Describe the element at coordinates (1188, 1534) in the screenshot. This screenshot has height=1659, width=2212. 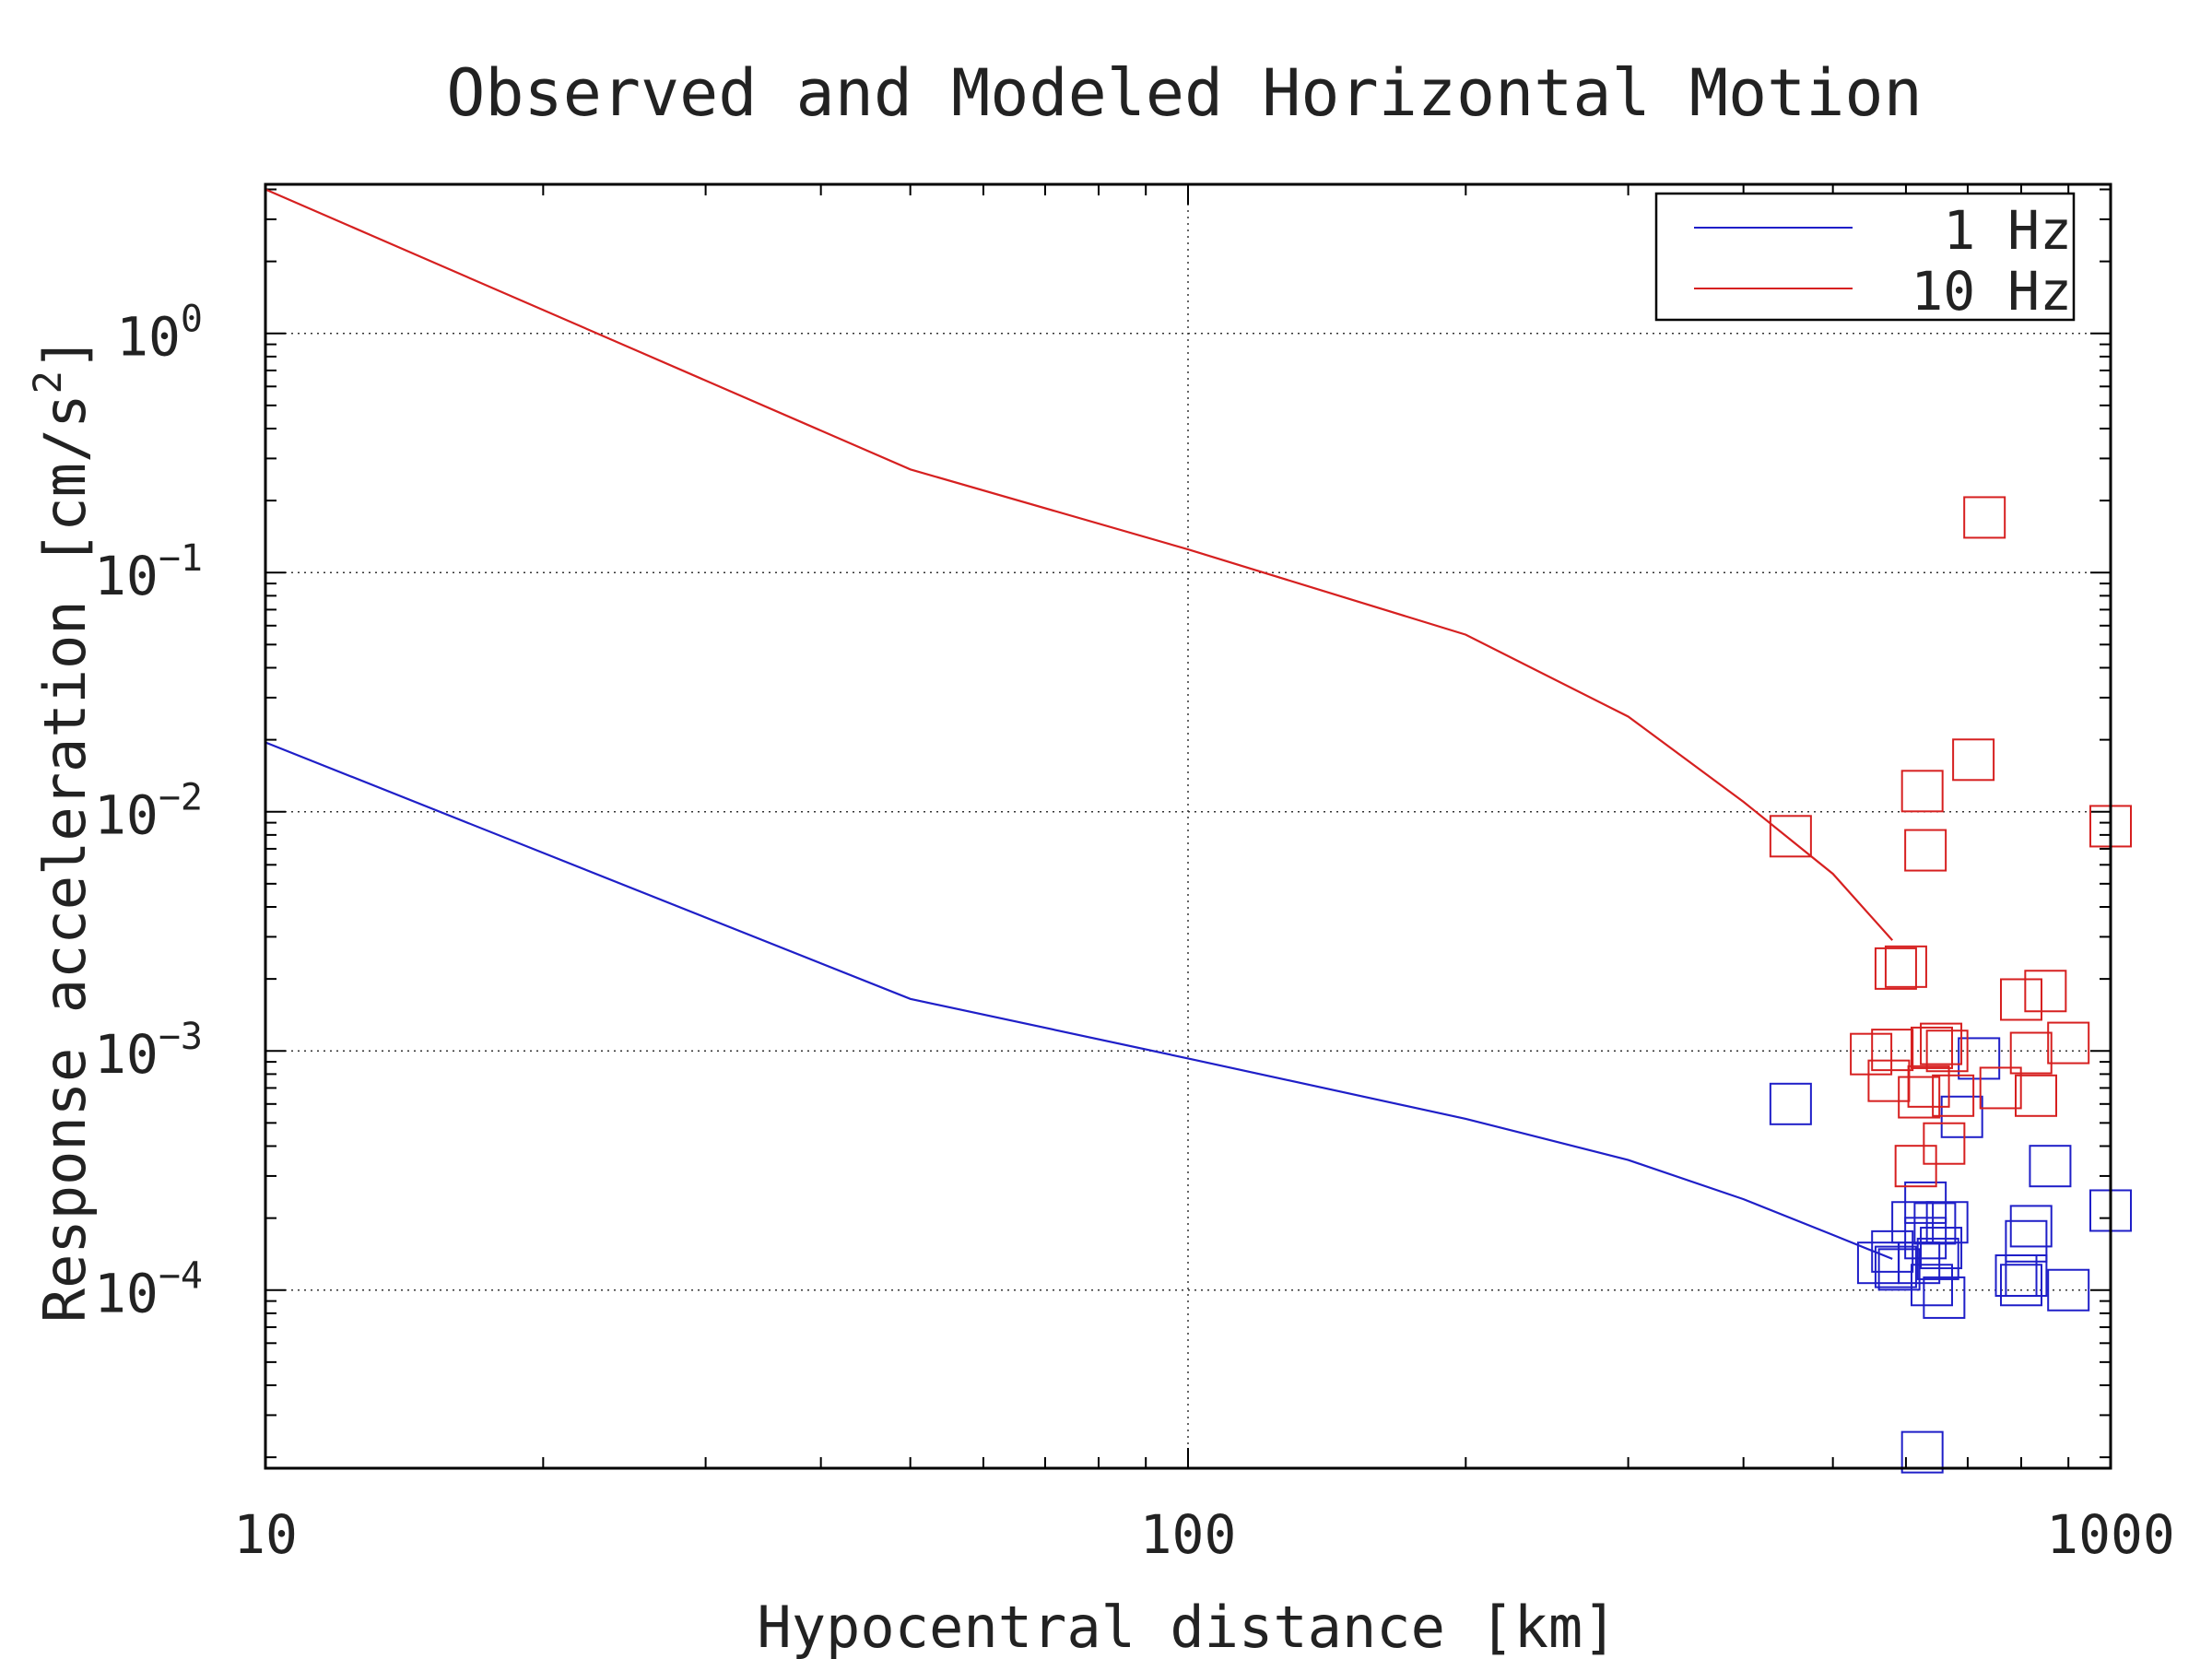
I see `x-tick-label: 100` at that location.